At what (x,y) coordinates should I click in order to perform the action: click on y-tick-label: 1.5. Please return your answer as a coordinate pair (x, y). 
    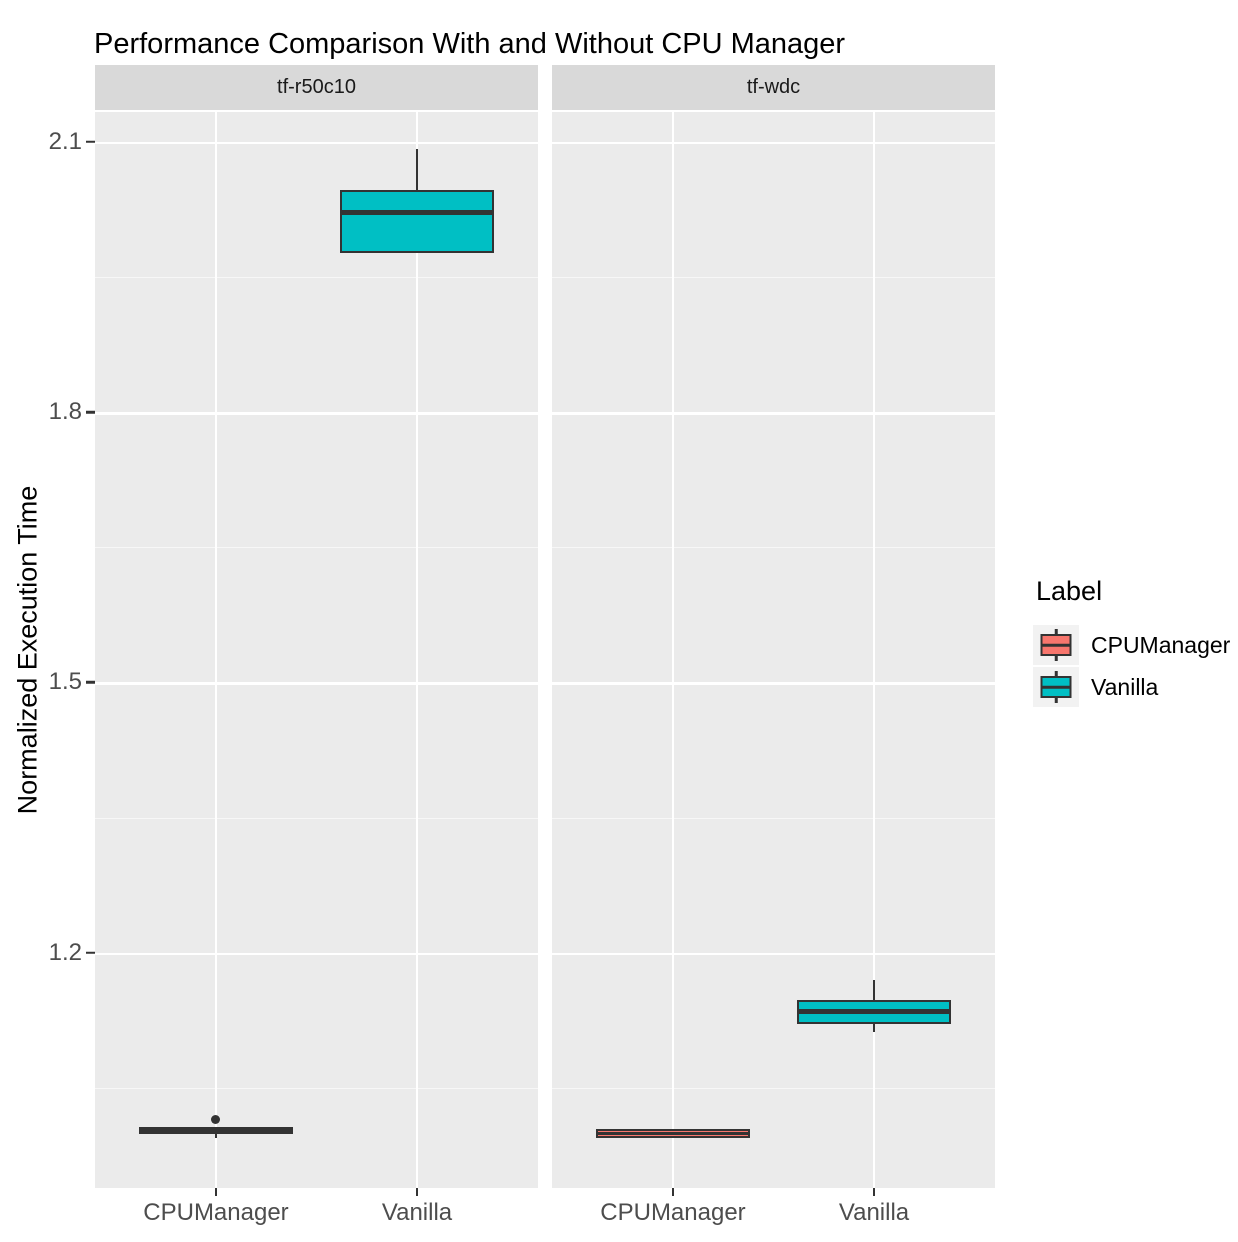
    Looking at the image, I should click on (65, 682).